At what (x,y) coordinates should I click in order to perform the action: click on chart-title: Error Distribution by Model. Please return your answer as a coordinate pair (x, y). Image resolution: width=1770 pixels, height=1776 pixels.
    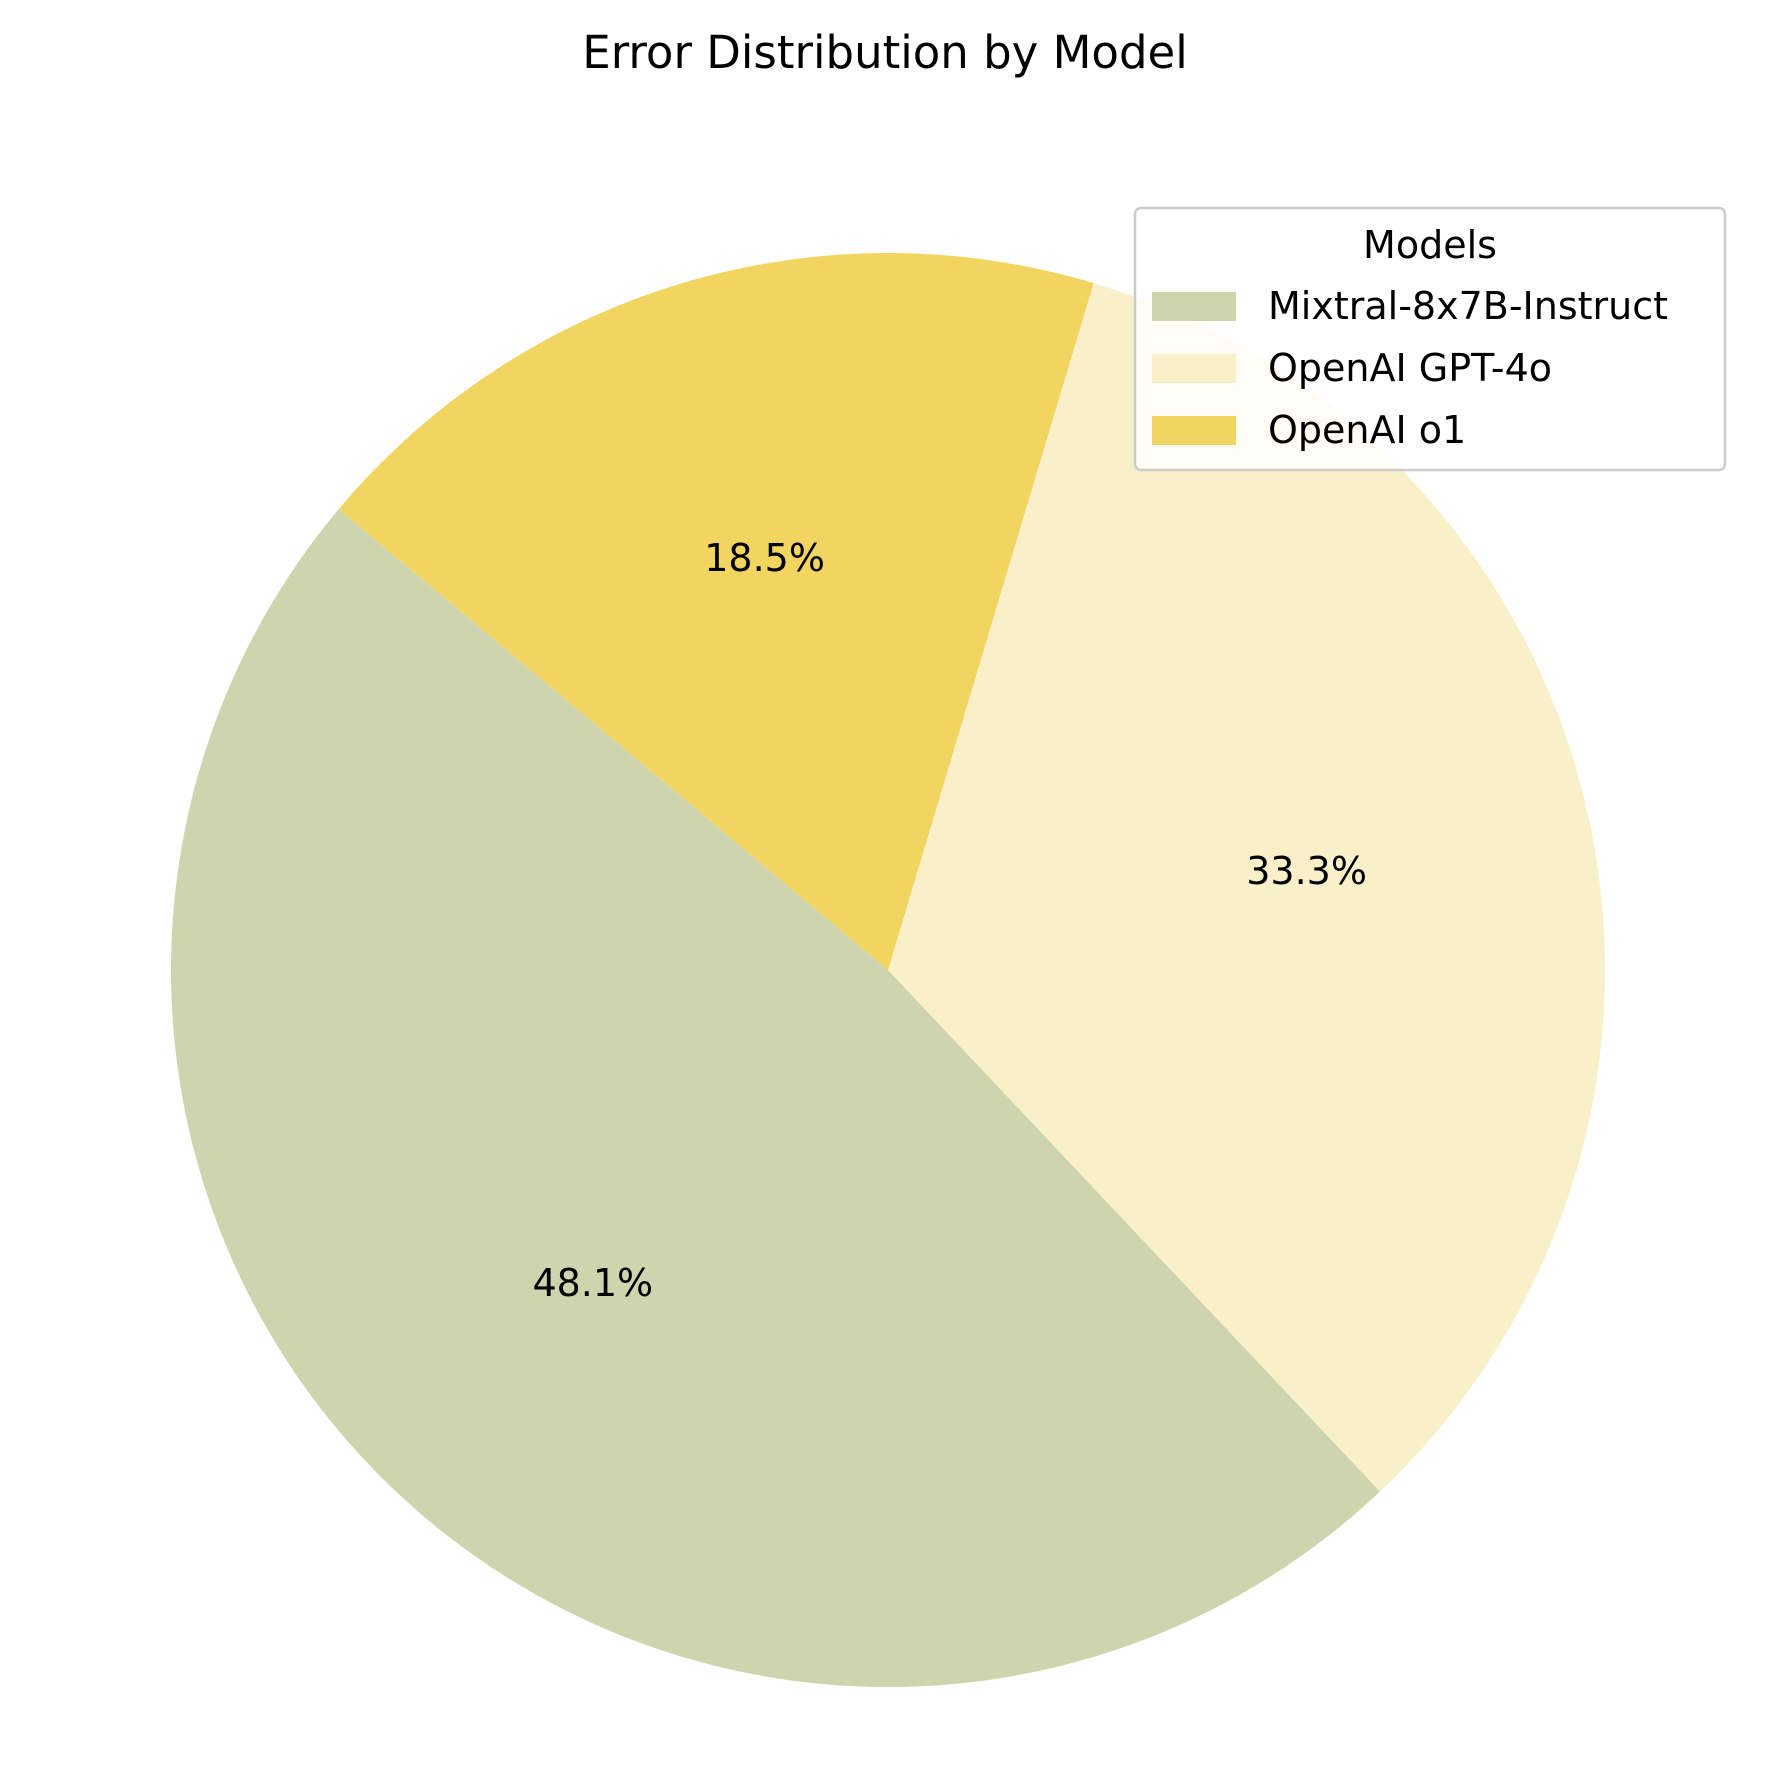
    Looking at the image, I should click on (884, 52).